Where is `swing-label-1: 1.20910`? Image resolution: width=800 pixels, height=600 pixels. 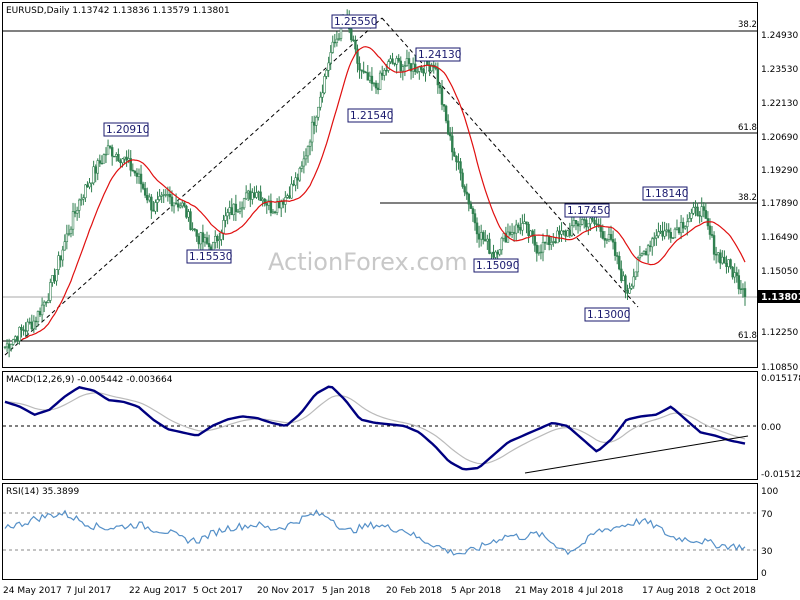
swing-label-1: 1.20910 is located at coordinates (126, 129).